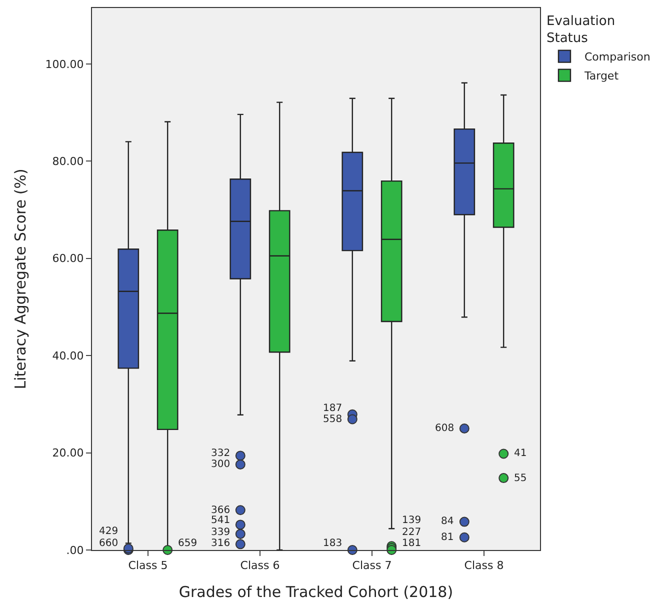 The height and width of the screenshot is (607, 663). What do you see at coordinates (108, 543) in the screenshot?
I see `annotation: 660` at bounding box center [108, 543].